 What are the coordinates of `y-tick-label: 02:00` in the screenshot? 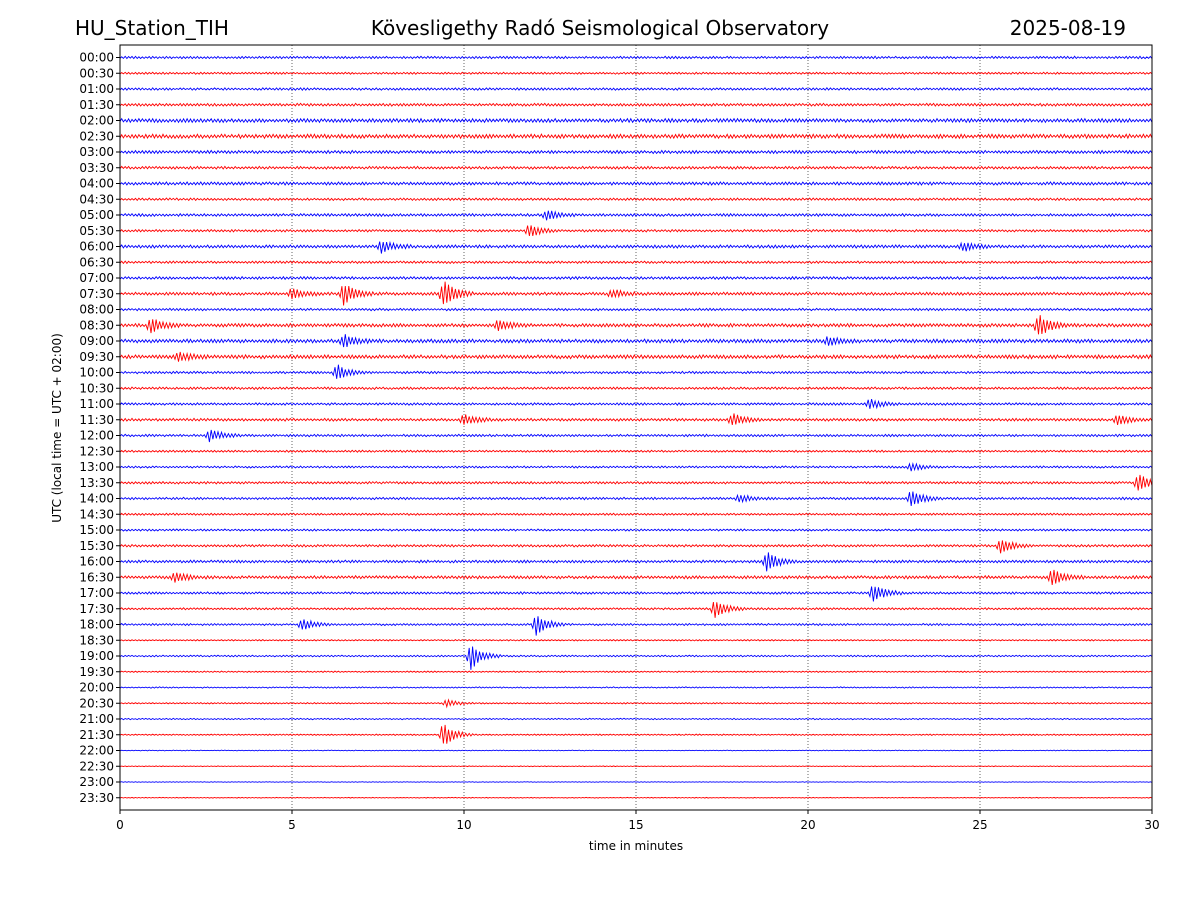 It's located at (96, 121).